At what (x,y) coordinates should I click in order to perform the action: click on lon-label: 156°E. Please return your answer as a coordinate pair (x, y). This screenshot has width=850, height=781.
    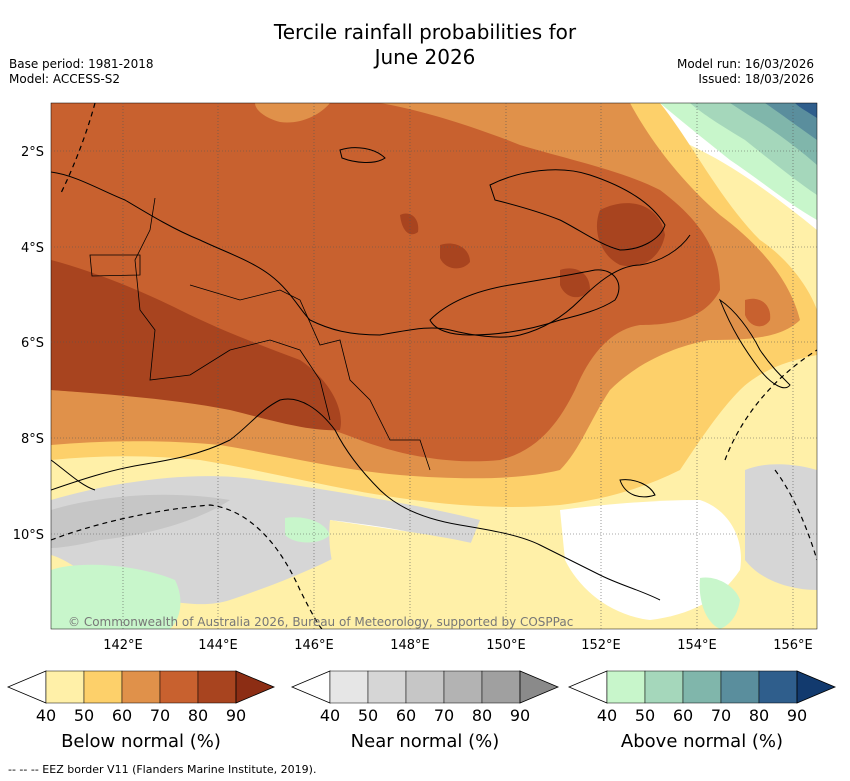
    Looking at the image, I should click on (793, 645).